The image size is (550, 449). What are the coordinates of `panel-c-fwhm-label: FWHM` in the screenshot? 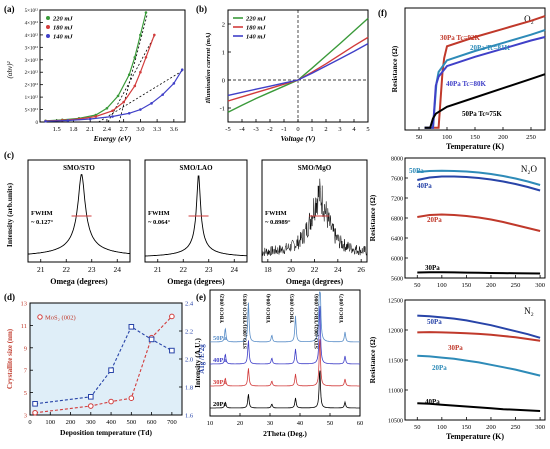 It's located at (159, 213).